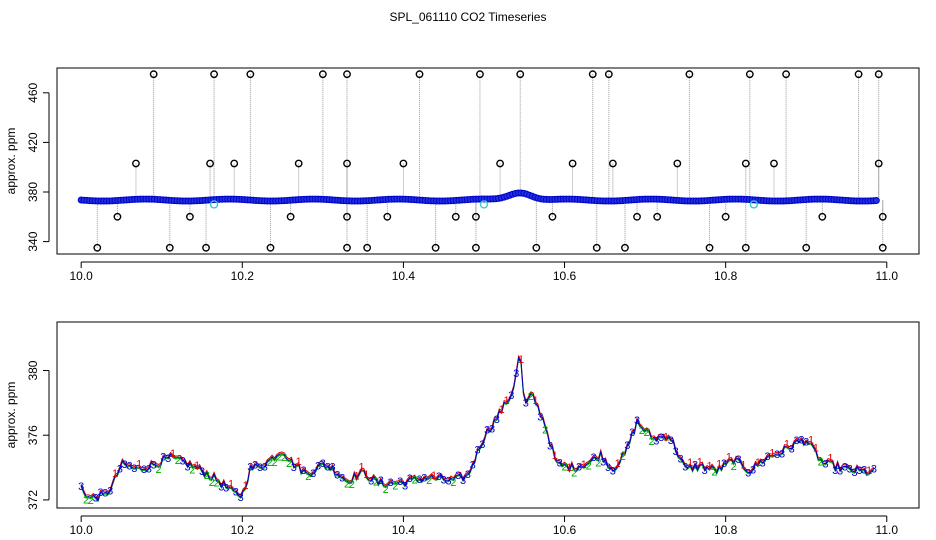  I want to click on bottom-y-axis: 372 376 380, so click(38, 435).